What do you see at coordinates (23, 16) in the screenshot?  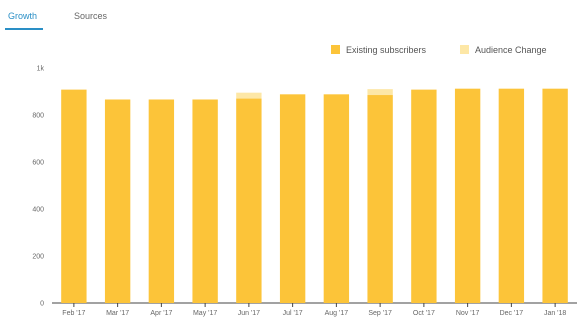 I see `tab-growth: Growth` at bounding box center [23, 16].